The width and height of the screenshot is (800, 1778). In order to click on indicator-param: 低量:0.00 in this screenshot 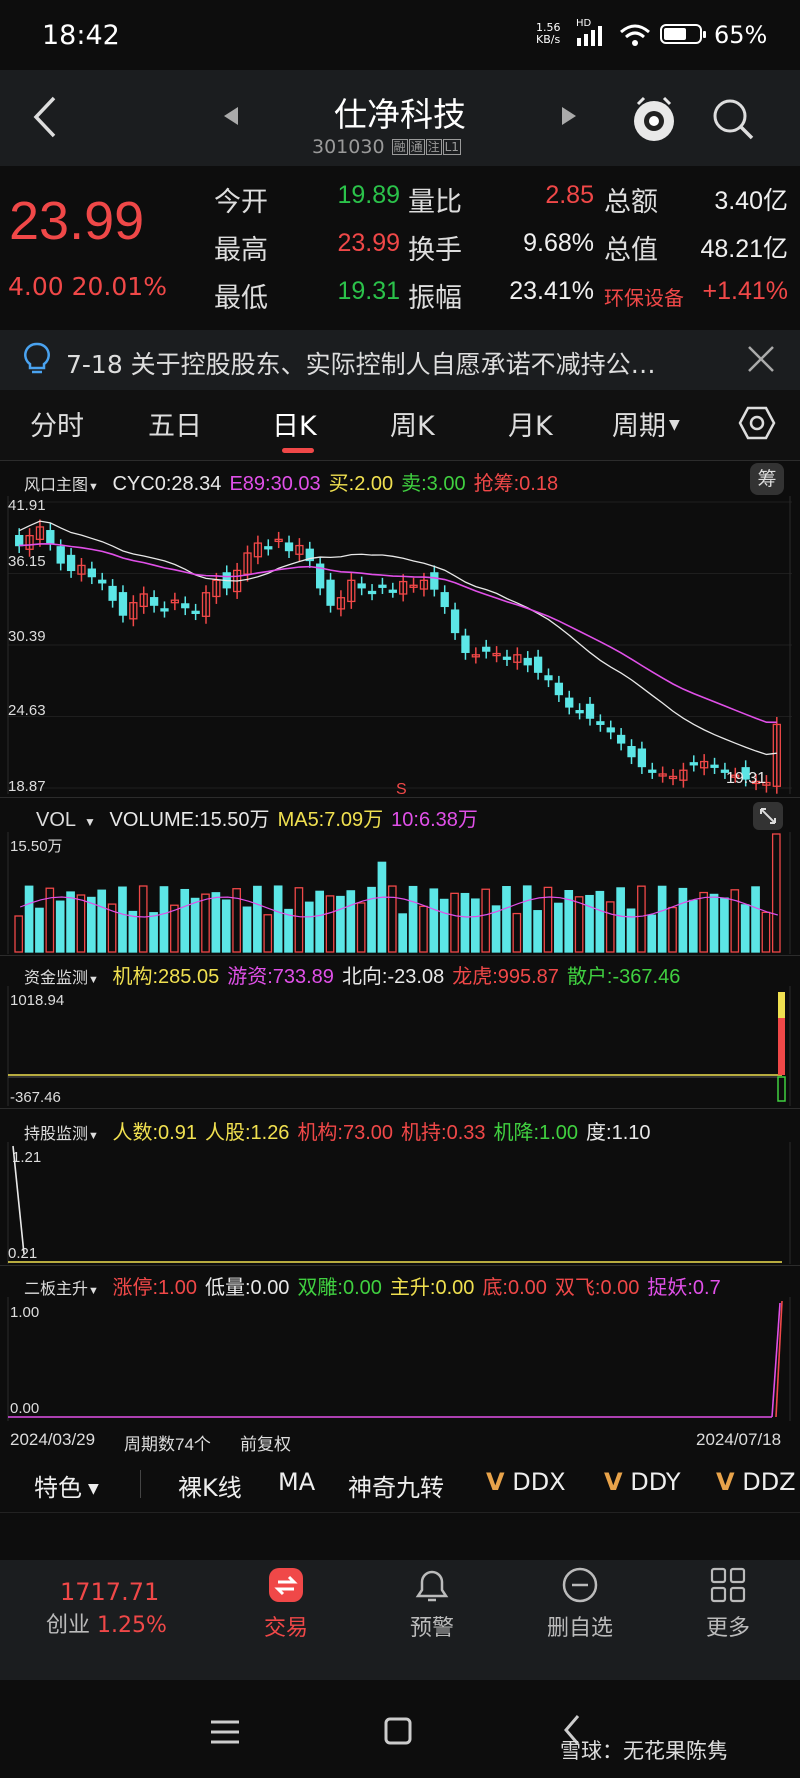, I will do `click(247, 1288)`.